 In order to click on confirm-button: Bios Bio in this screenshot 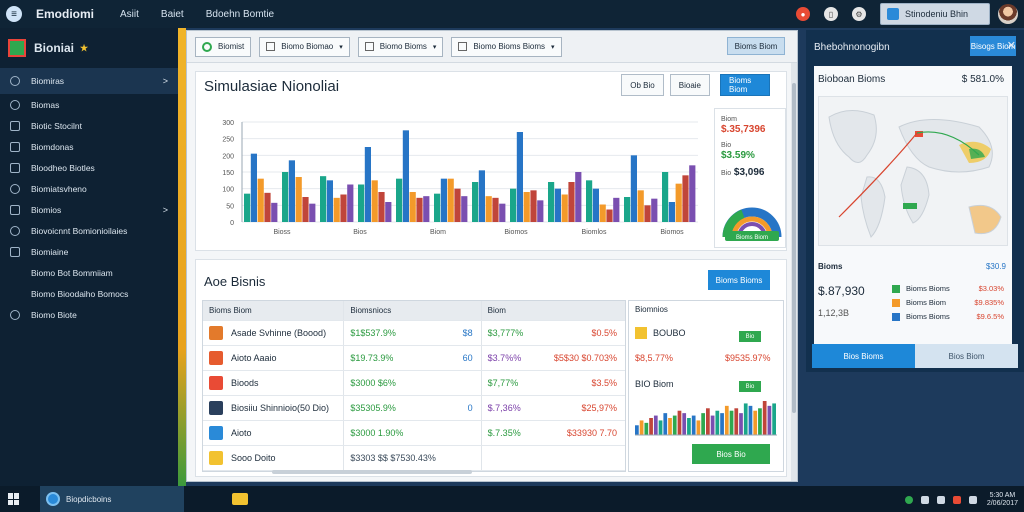, I will do `click(731, 454)`.